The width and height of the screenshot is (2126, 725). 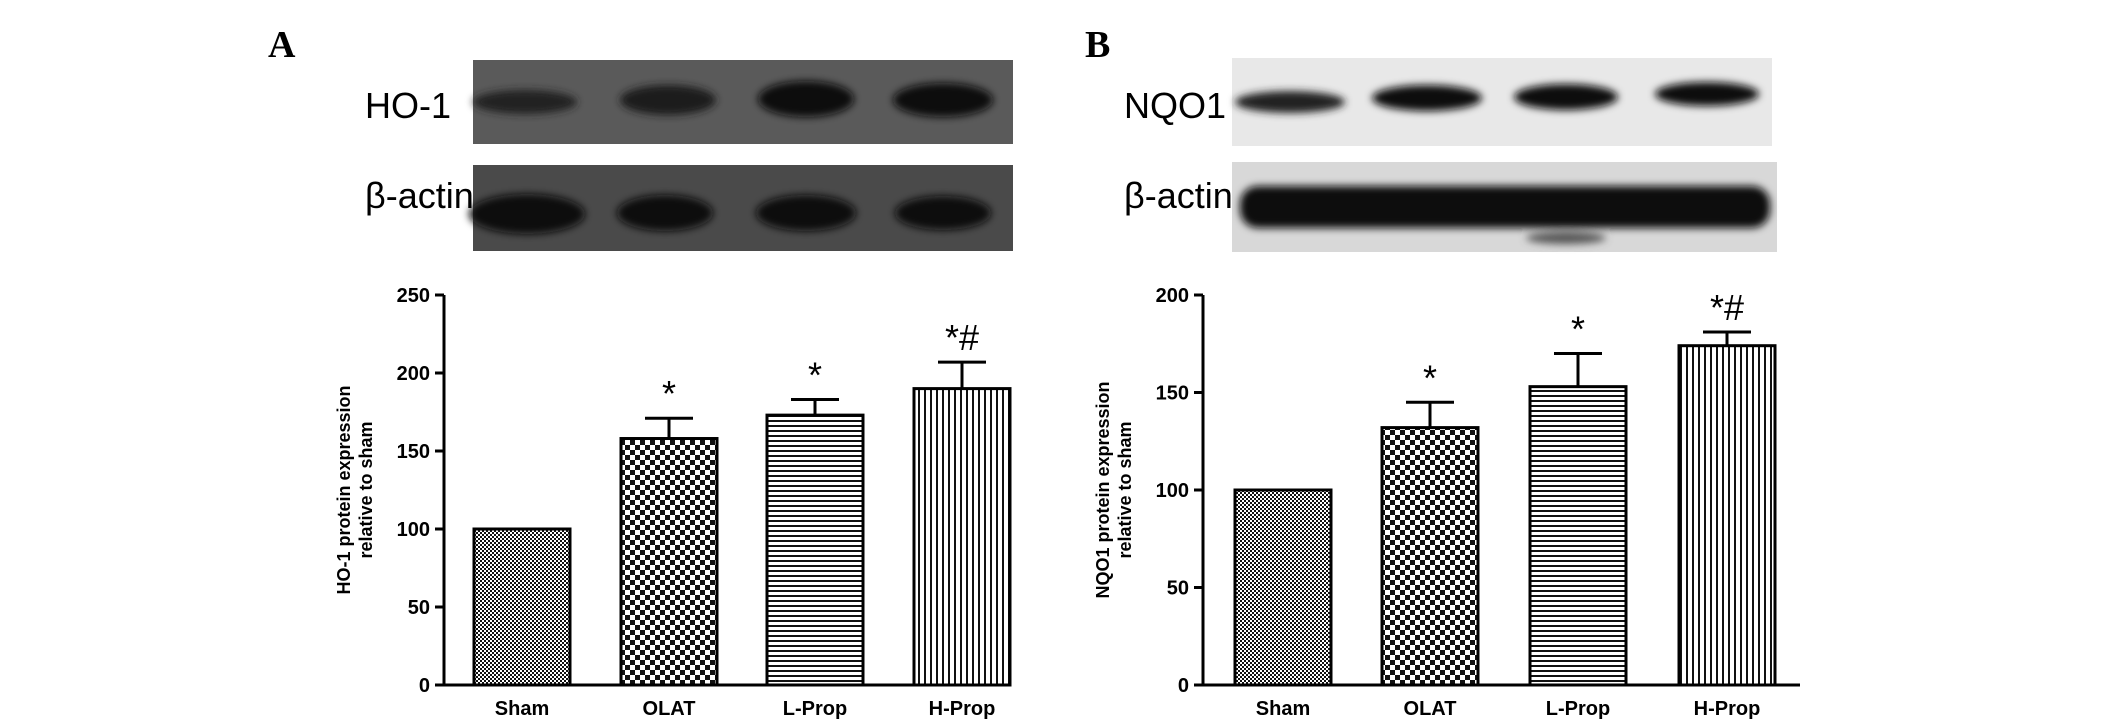 I want to click on panel-letter-a: A, so click(x=282, y=45).